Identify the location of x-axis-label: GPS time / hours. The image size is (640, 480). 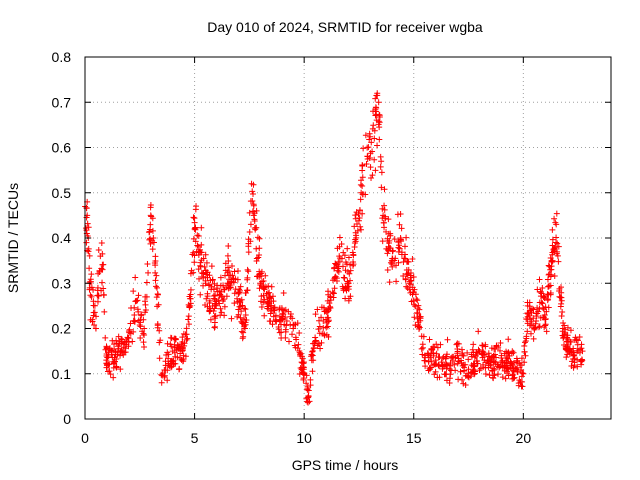
(345, 465).